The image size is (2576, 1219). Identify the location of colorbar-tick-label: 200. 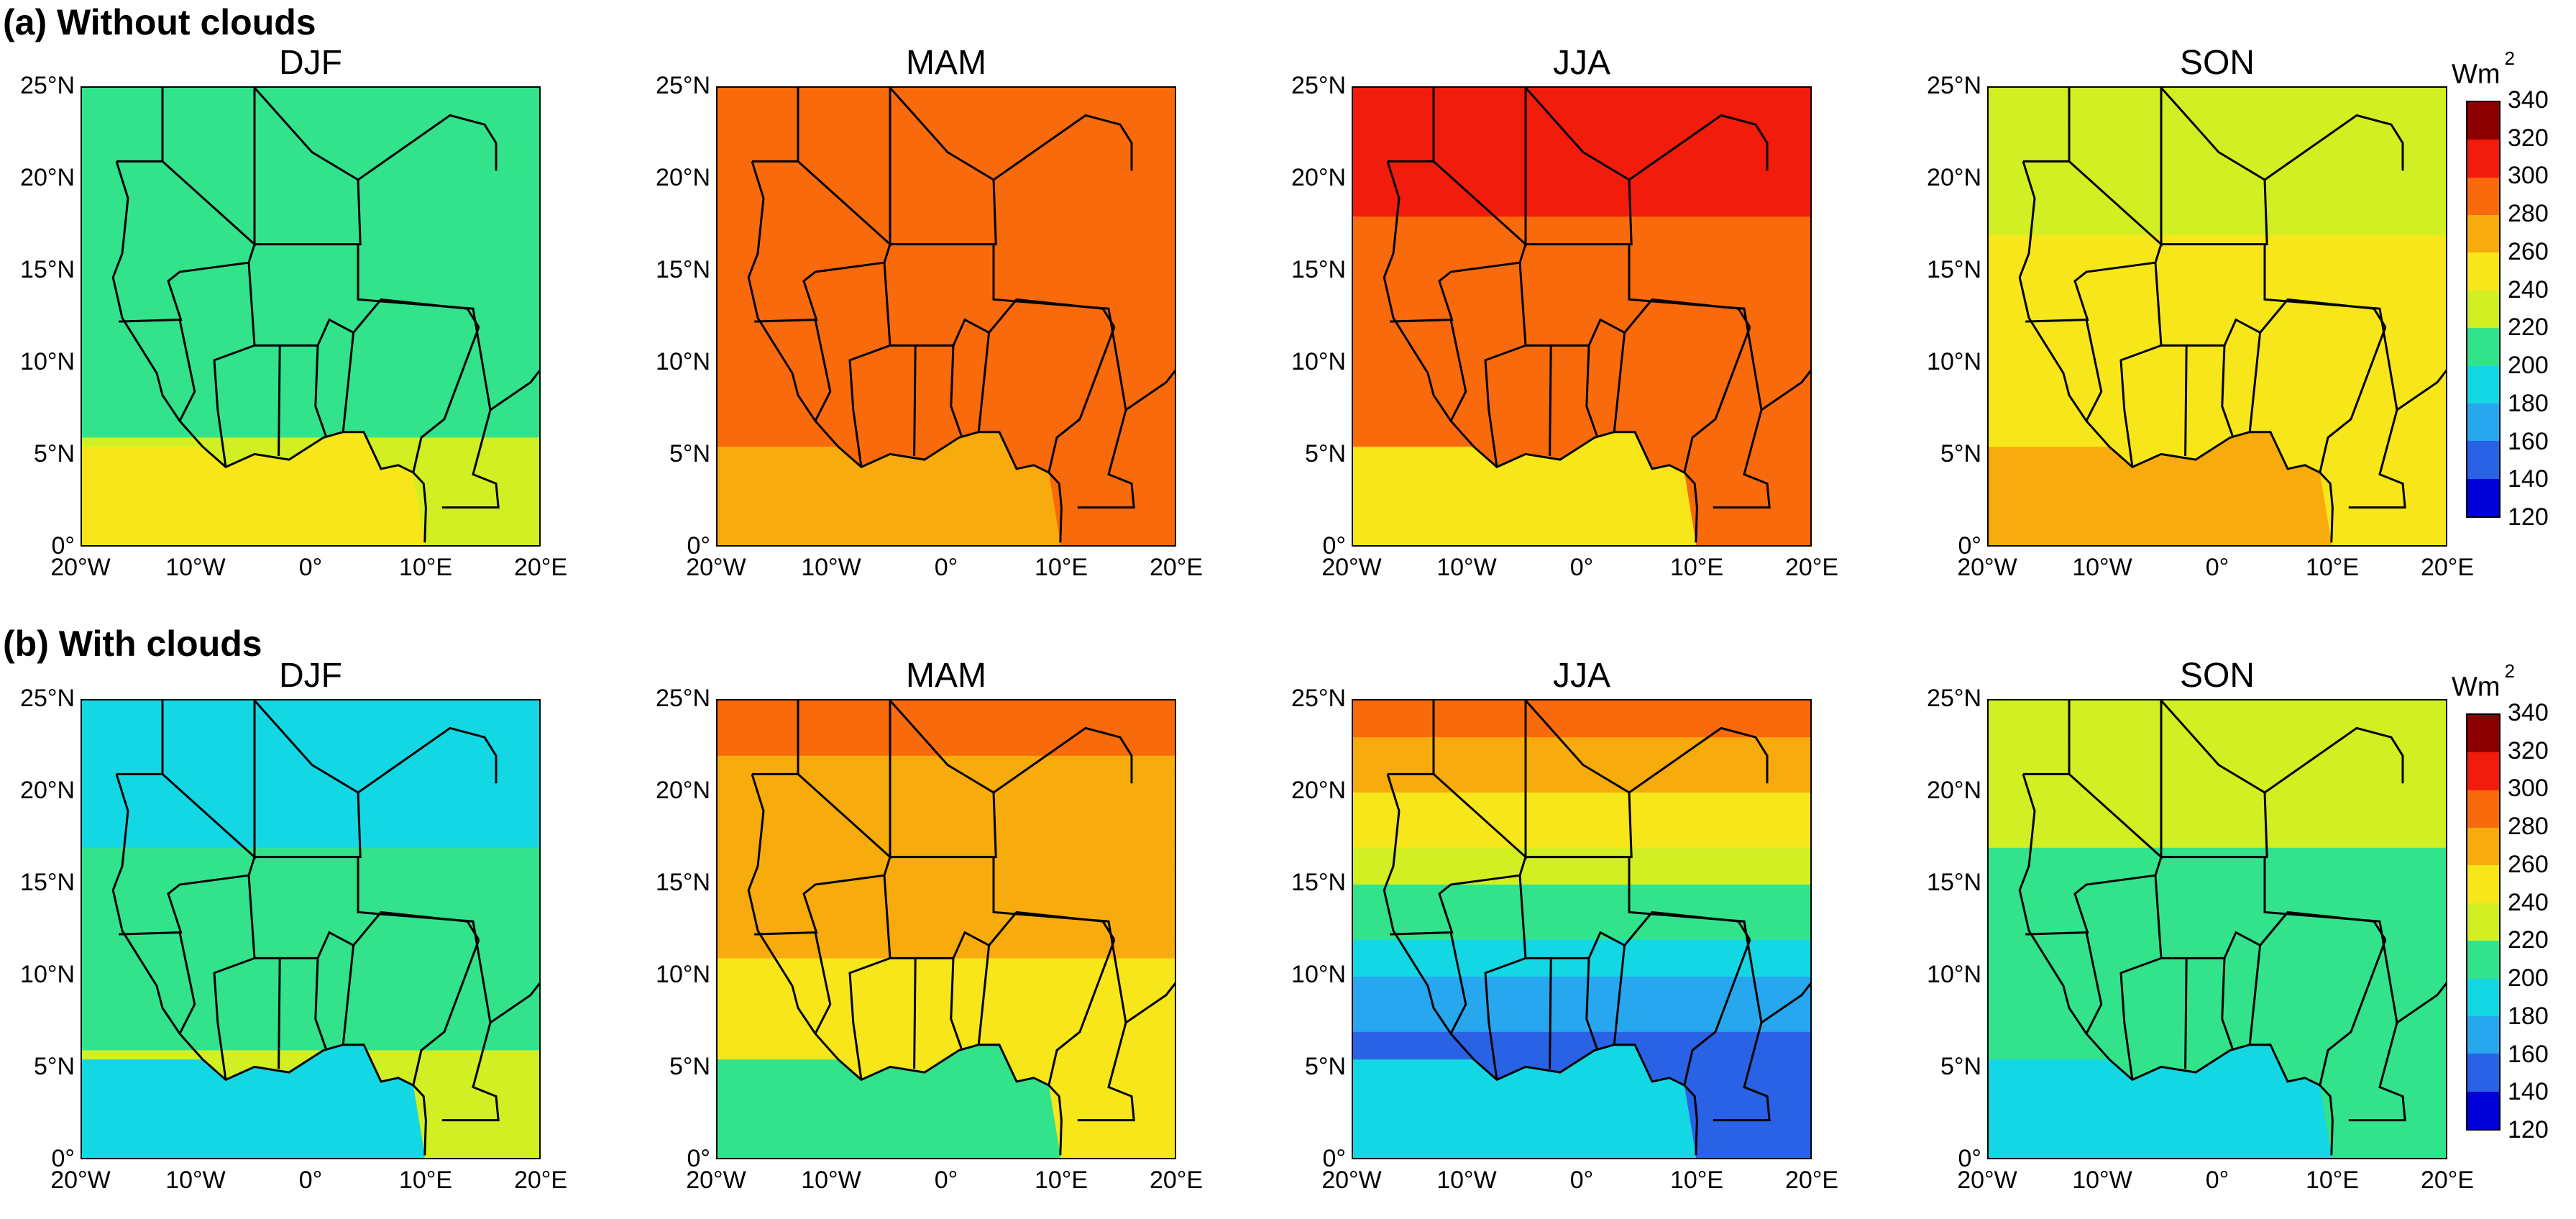
(2528, 978).